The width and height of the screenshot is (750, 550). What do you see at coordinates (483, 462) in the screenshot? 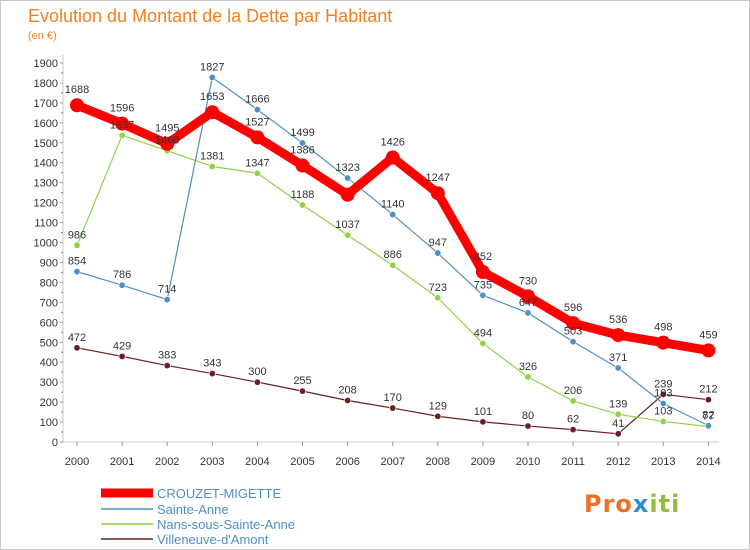
I see `x-tick-label: 2009` at bounding box center [483, 462].